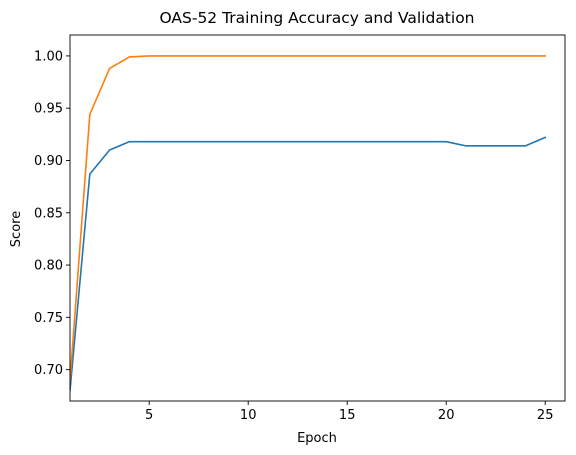  Describe the element at coordinates (48, 370) in the screenshot. I see `y-tick-label: 0.70` at that location.